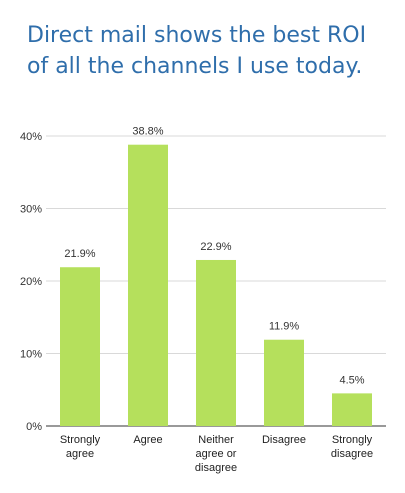 The image size is (405, 493). What do you see at coordinates (34, 427) in the screenshot?
I see `y-tick-label: 0%` at bounding box center [34, 427].